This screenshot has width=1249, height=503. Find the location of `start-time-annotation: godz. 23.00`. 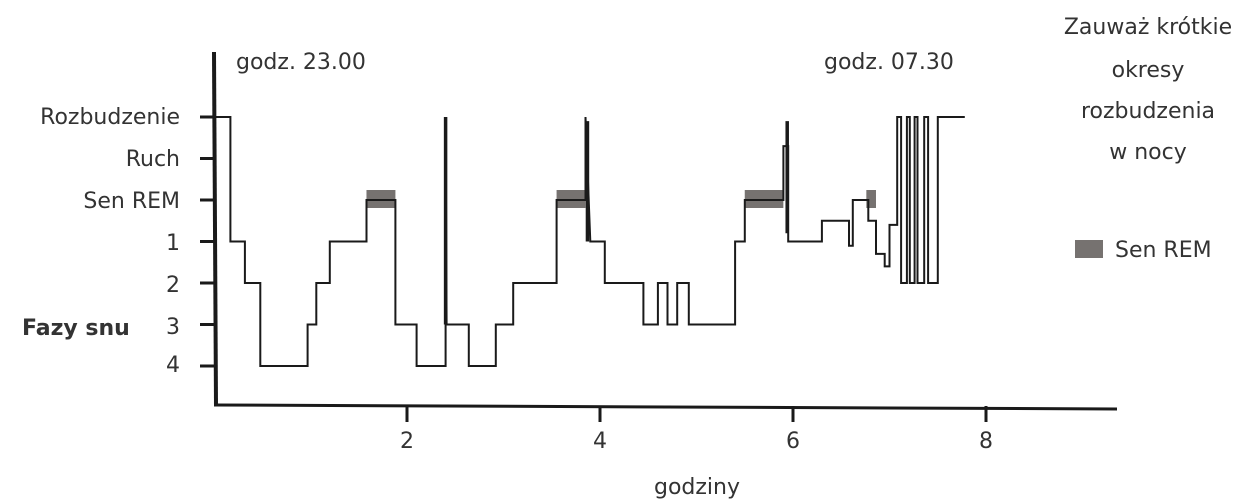

start-time-annotation: godz. 23.00 is located at coordinates (301, 62).